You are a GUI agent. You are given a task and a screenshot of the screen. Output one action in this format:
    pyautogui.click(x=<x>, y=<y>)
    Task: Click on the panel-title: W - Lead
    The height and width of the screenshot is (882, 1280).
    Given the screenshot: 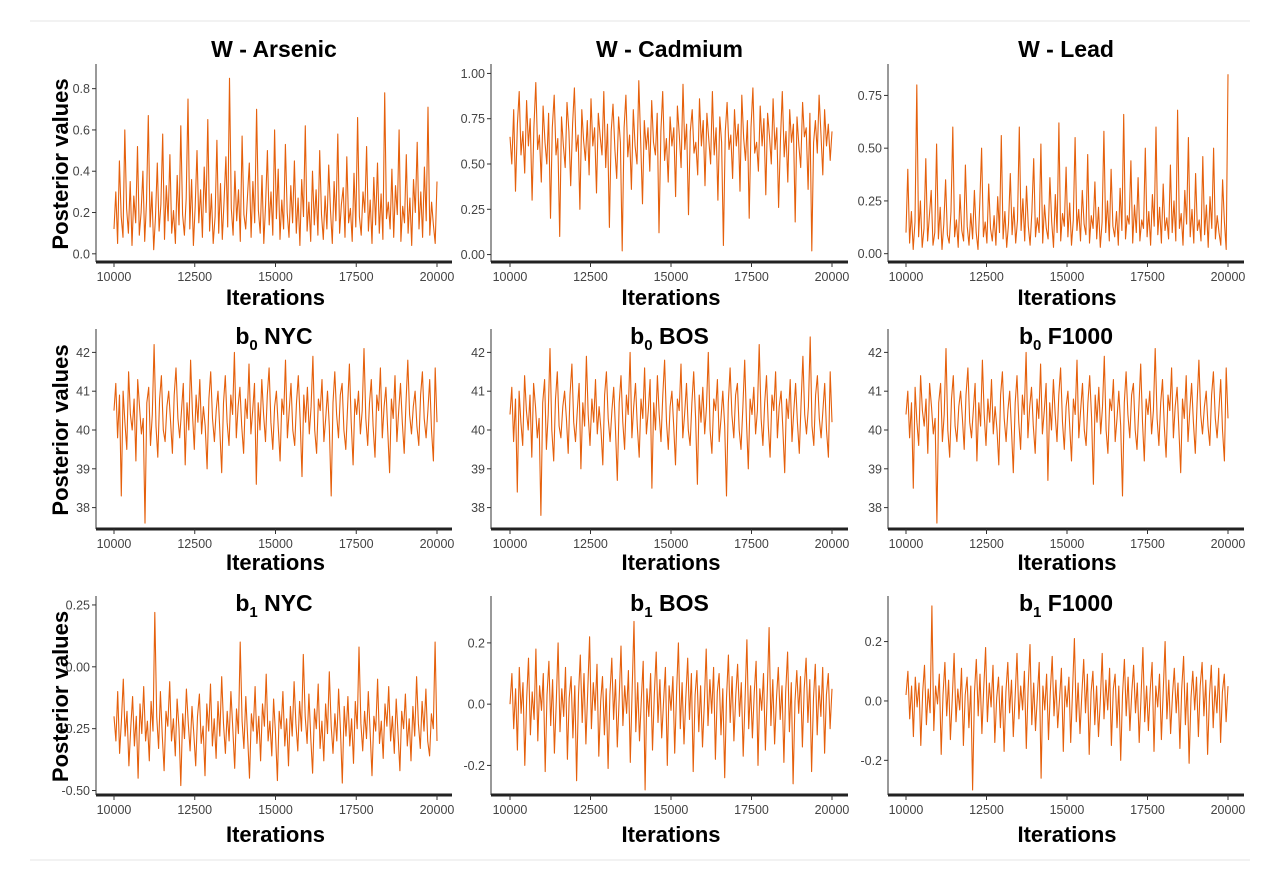 What is the action you would take?
    pyautogui.click(x=1066, y=49)
    